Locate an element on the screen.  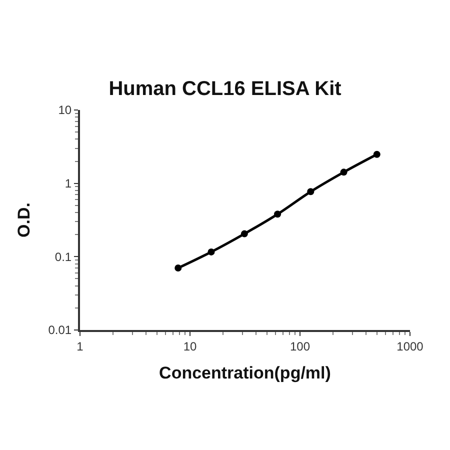
x-tick-label: 1000 is located at coordinates (410, 346).